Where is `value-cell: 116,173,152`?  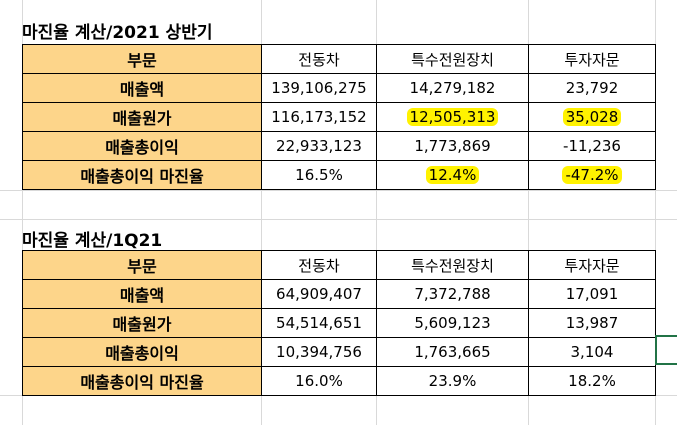 value-cell: 116,173,152 is located at coordinates (319, 117).